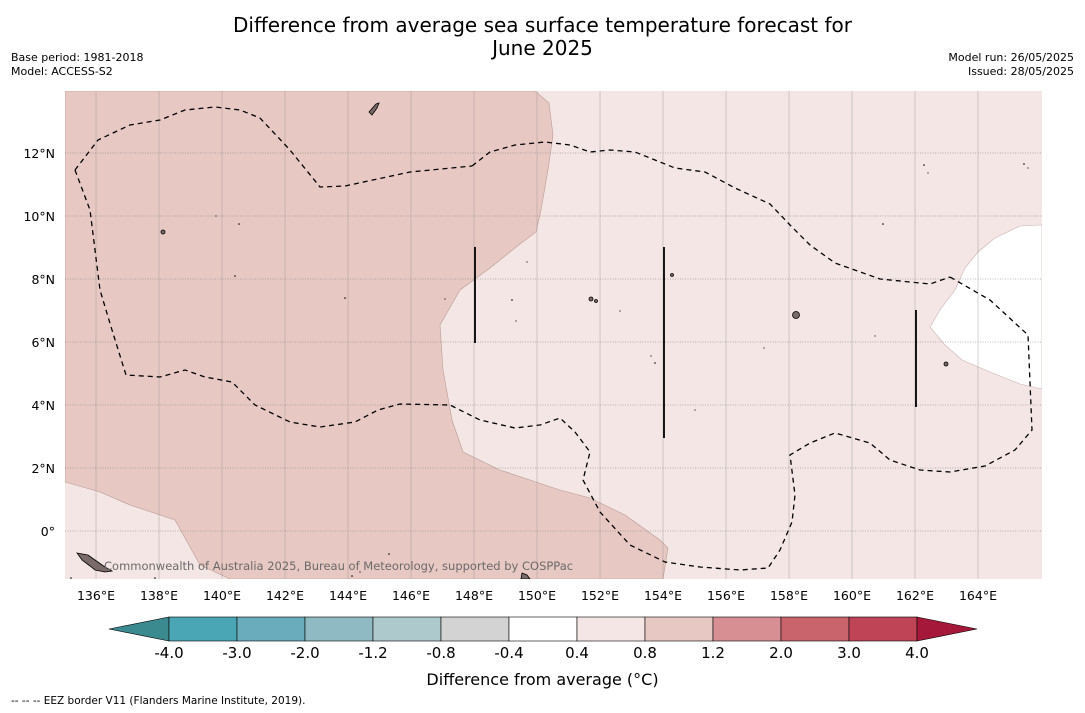 The height and width of the screenshot is (713, 1085). Describe the element at coordinates (542, 679) in the screenshot. I see `colorbar-label: Difference from average (°C)` at that location.